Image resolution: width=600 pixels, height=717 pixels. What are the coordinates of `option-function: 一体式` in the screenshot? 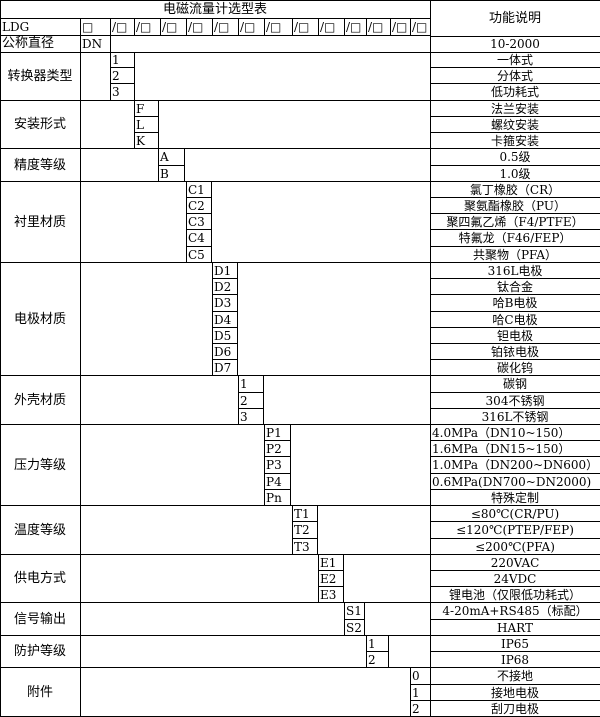 It's located at (515, 60).